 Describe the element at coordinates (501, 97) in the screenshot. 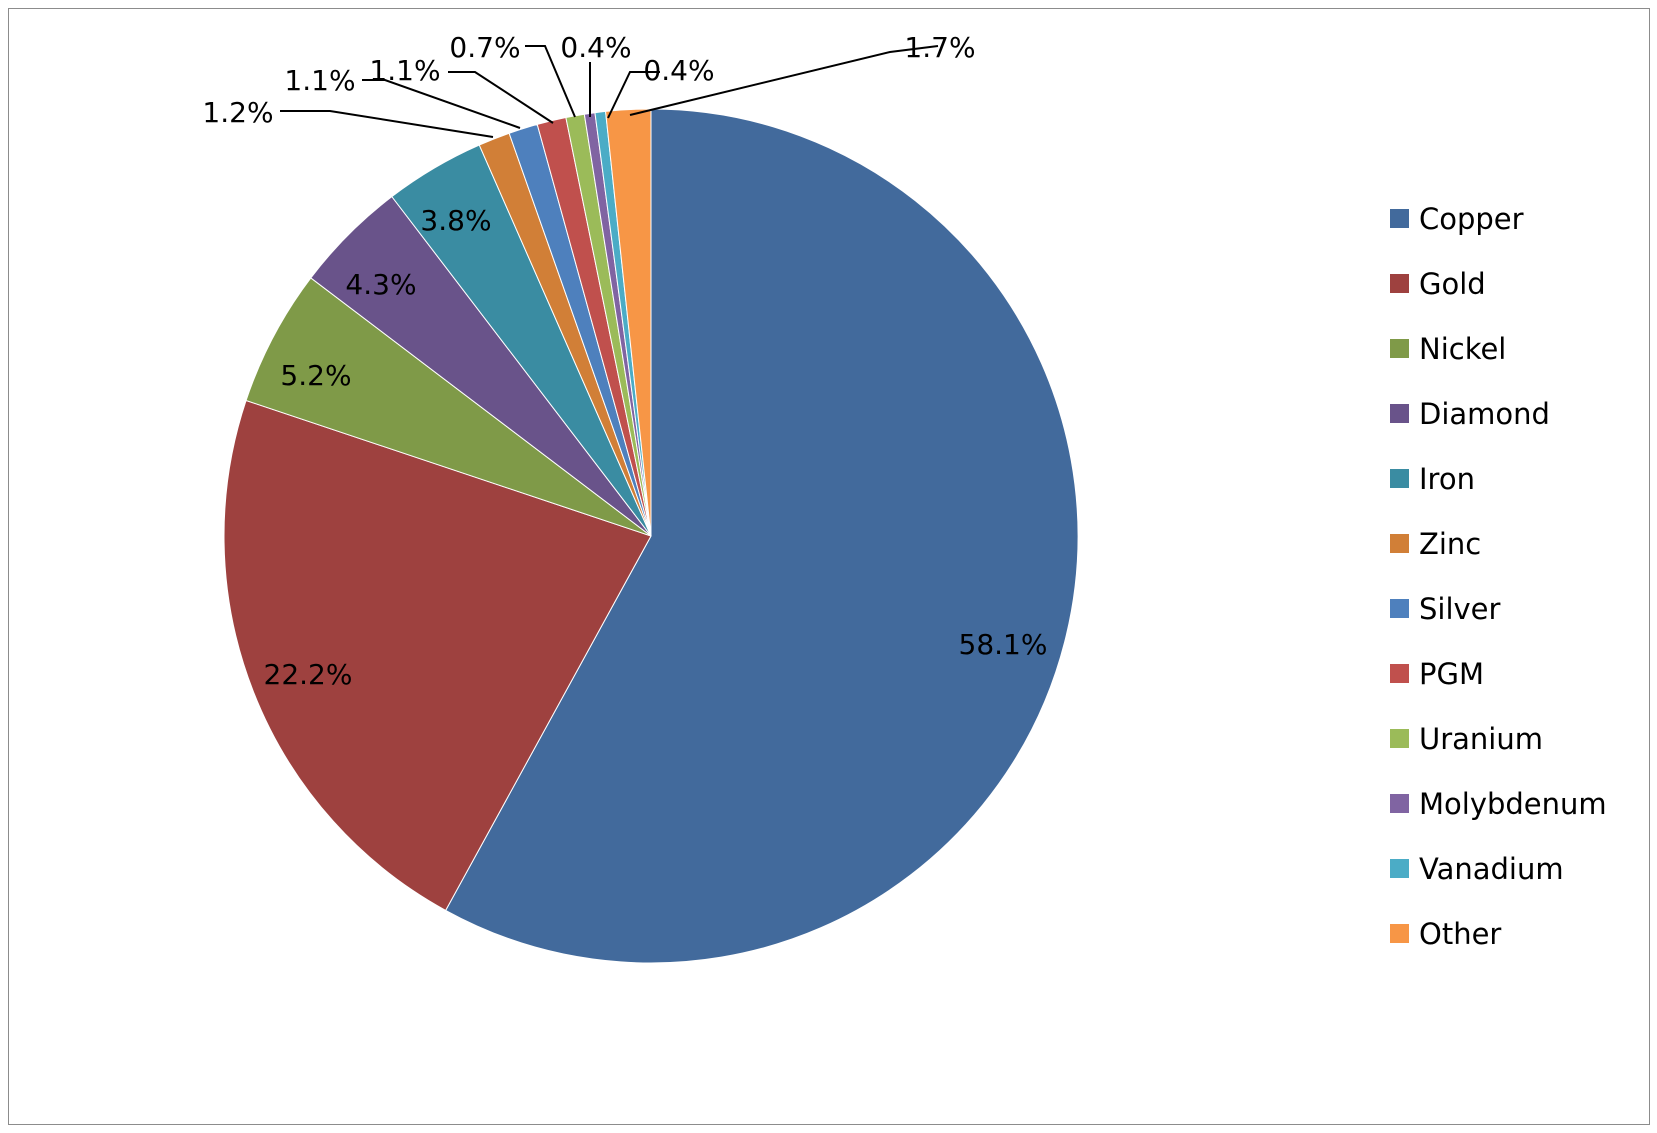

I see `leader-line-pgm` at that location.